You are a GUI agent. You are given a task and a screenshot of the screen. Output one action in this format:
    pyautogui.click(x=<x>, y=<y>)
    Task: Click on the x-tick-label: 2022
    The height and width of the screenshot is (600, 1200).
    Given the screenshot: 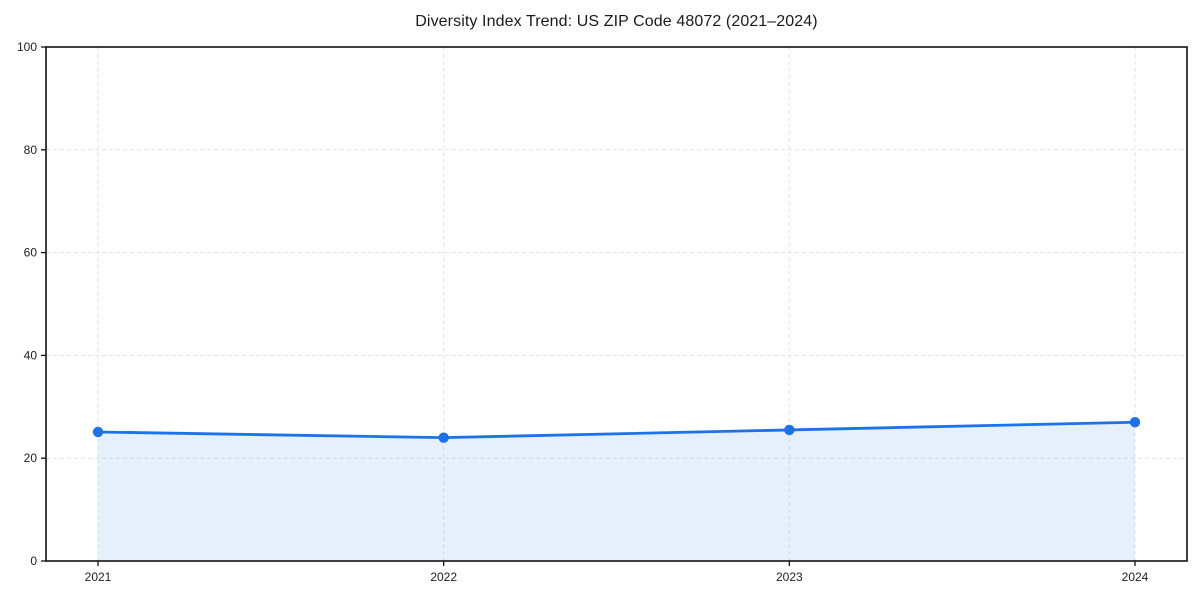 What is the action you would take?
    pyautogui.click(x=443, y=577)
    